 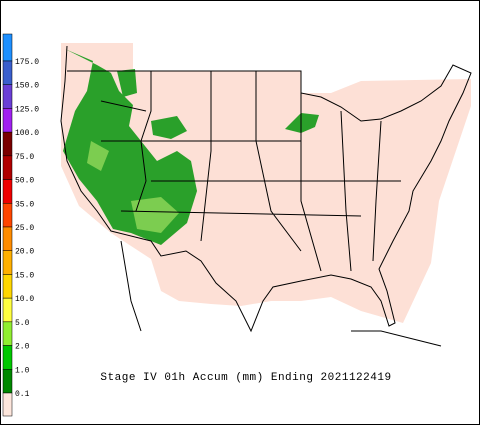 What do you see at coordinates (22, 370) in the screenshot?
I see `legend-label: 1.0` at bounding box center [22, 370].